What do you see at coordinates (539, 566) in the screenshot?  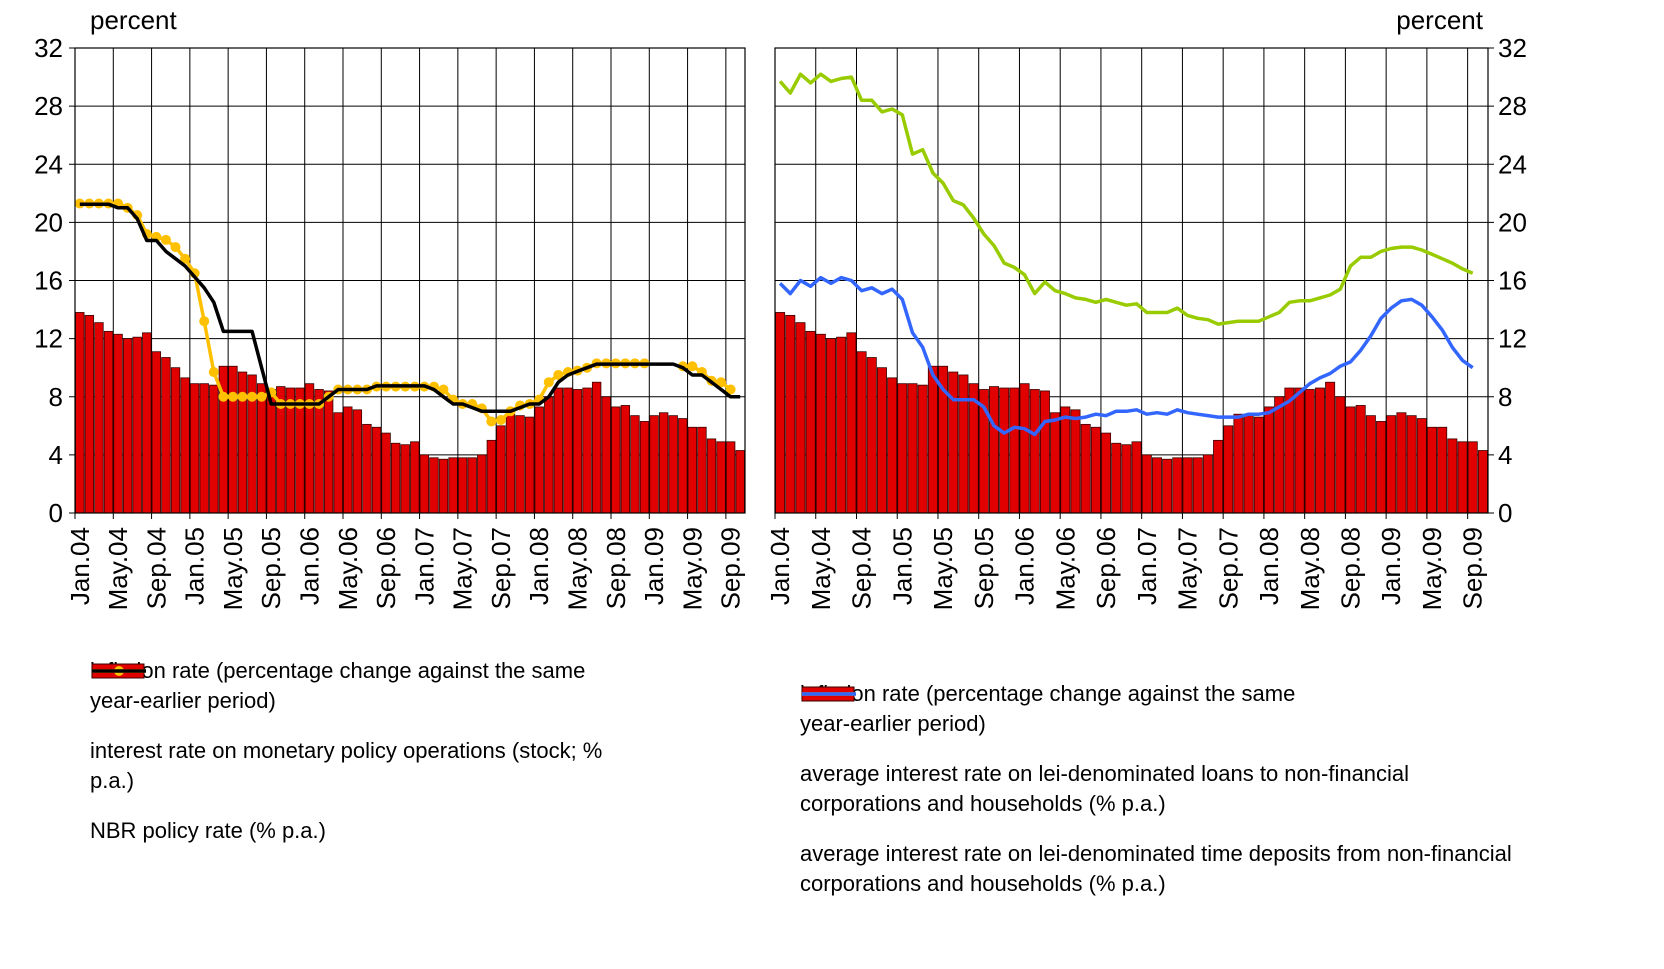 I see `x-tick-label: Jan.08` at bounding box center [539, 566].